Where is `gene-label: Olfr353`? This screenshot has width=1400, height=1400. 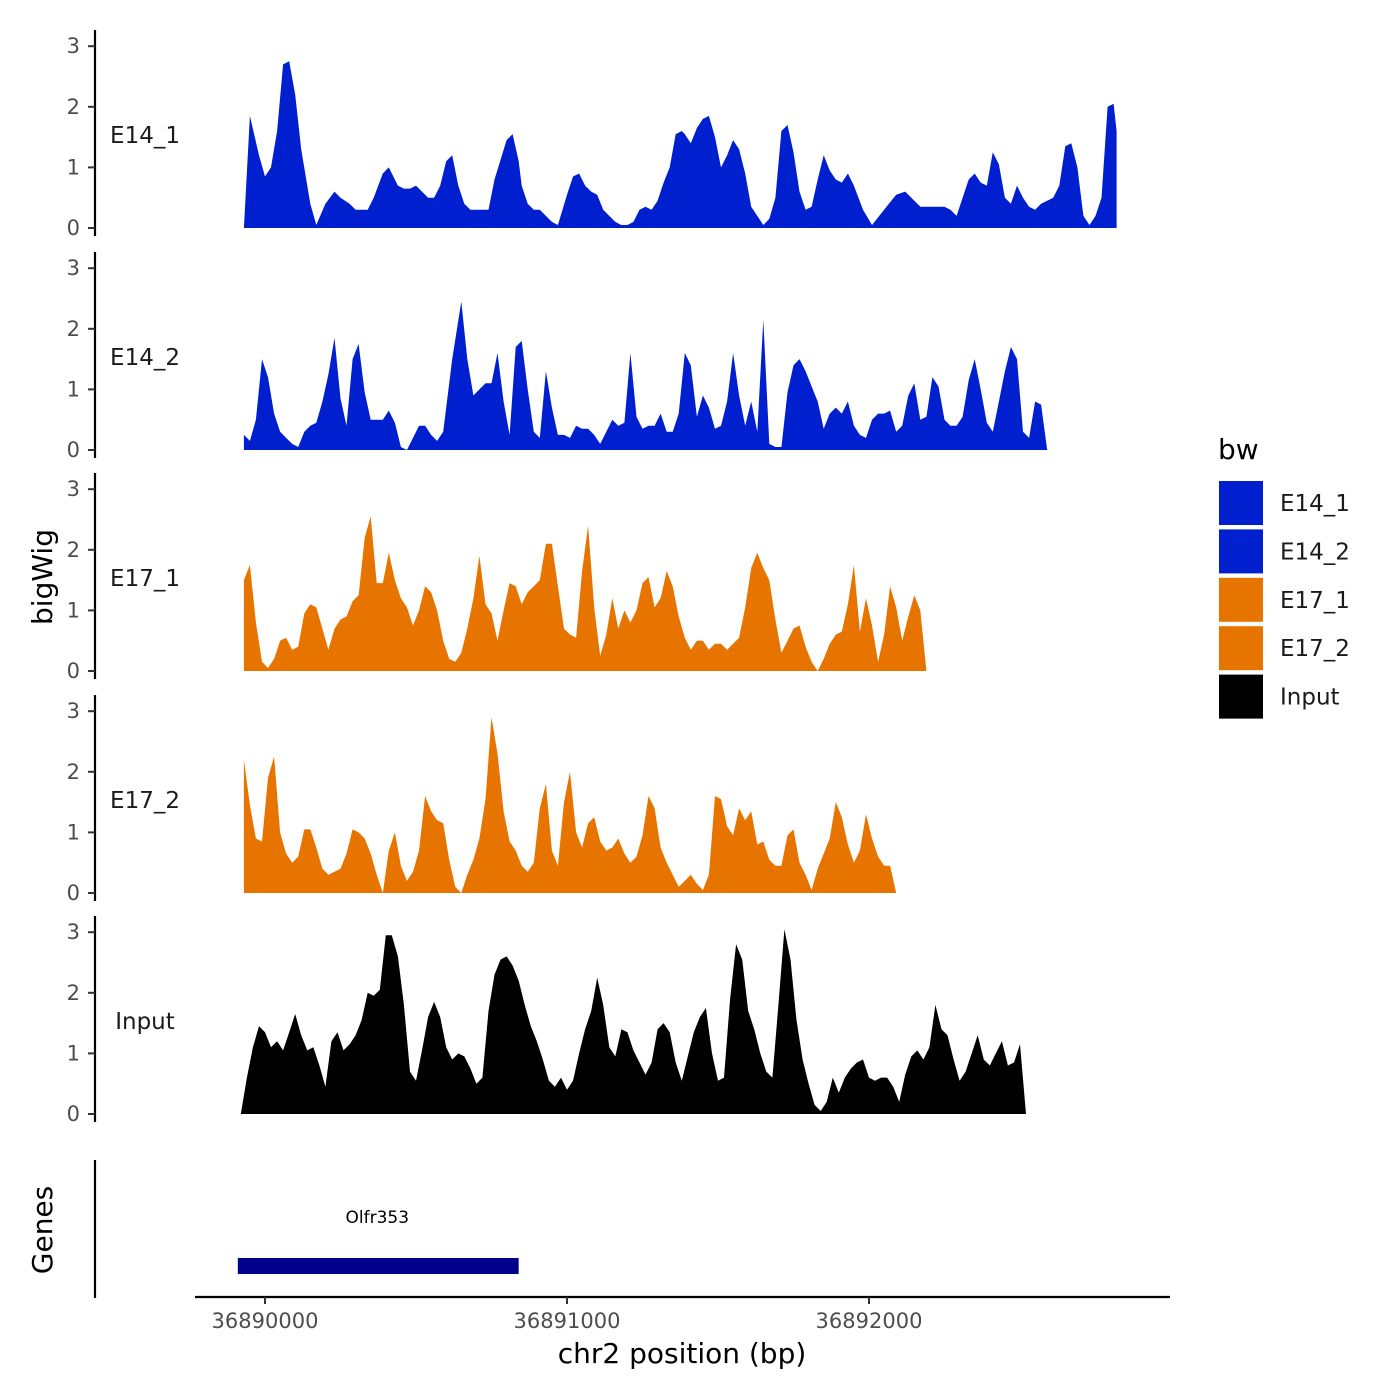 gene-label: Olfr353 is located at coordinates (377, 1218).